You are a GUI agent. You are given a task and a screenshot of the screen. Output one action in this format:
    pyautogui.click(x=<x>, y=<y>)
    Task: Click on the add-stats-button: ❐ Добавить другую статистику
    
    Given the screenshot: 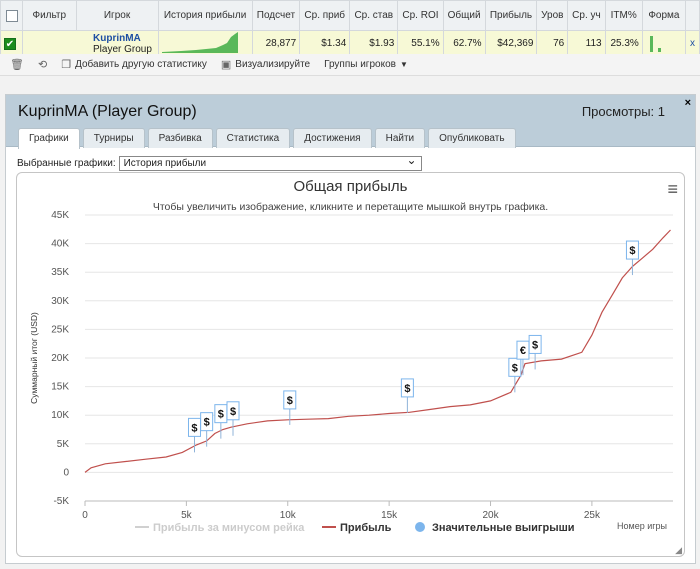 What is the action you would take?
    pyautogui.click(x=134, y=64)
    